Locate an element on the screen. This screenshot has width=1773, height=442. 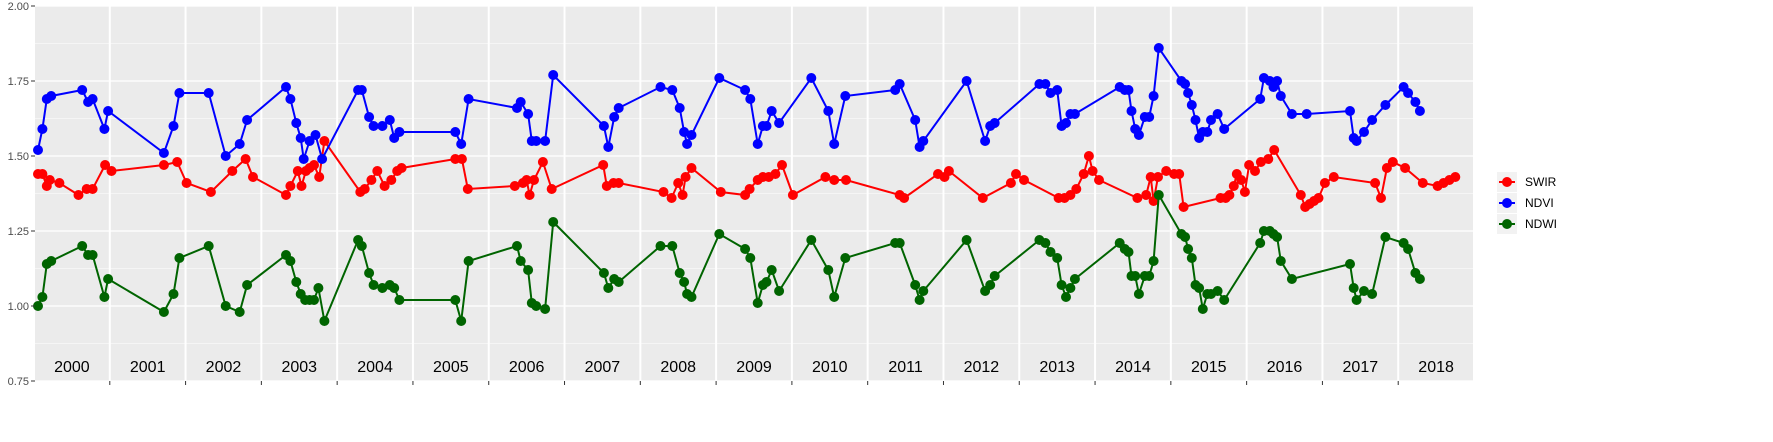
year-label: 2013 is located at coordinates (1057, 367).